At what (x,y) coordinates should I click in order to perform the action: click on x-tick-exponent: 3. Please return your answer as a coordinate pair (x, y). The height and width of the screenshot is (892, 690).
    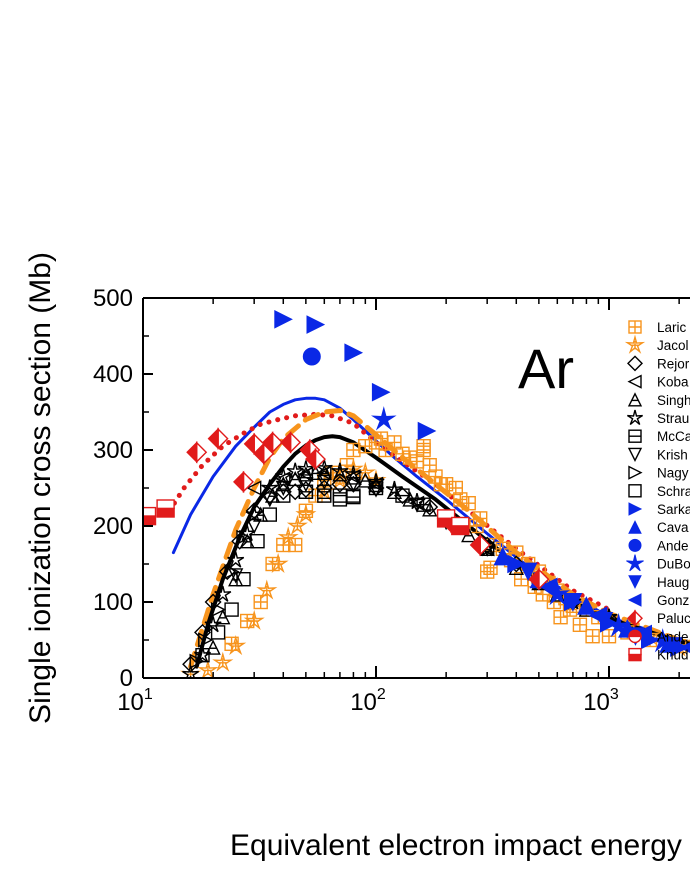
    Looking at the image, I should click on (614, 694).